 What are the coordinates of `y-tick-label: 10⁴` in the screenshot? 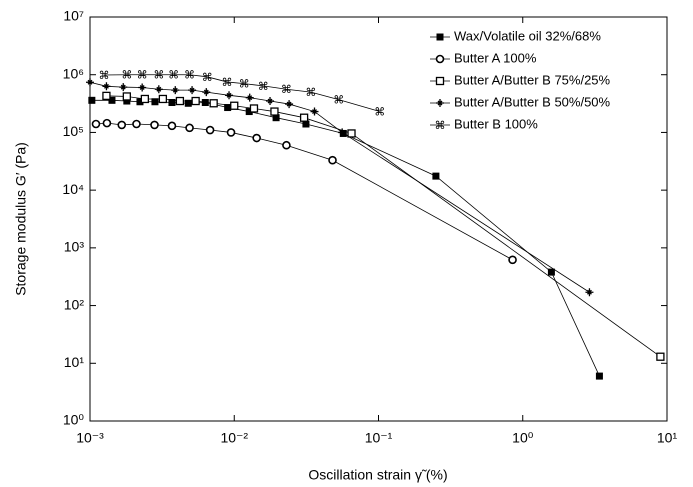 It's located at (73, 189).